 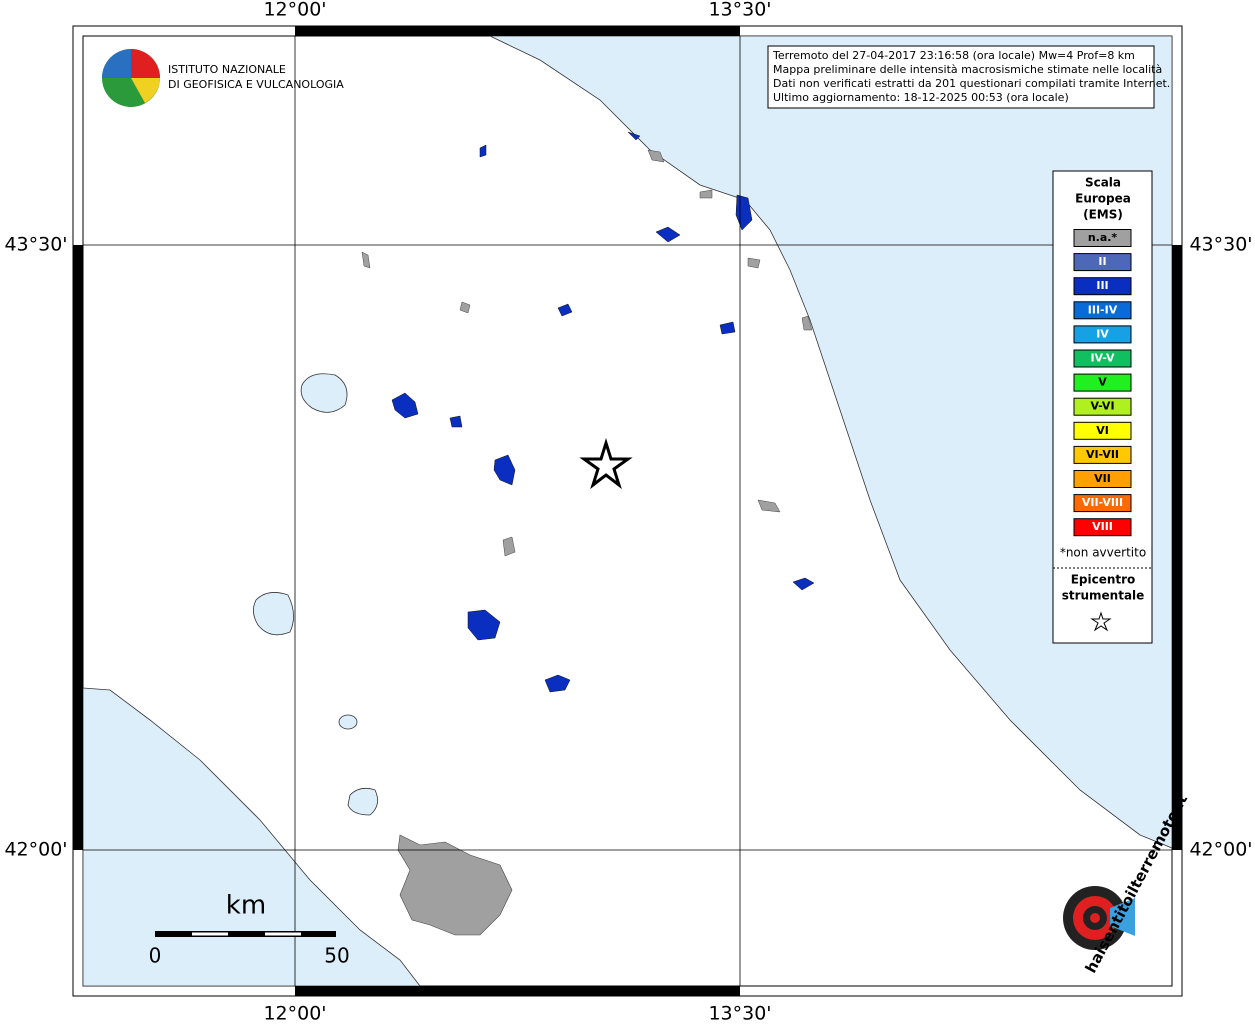 What do you see at coordinates (227, 69) in the screenshot?
I see `logo-text: ISTITUTO NAZIONALE` at bounding box center [227, 69].